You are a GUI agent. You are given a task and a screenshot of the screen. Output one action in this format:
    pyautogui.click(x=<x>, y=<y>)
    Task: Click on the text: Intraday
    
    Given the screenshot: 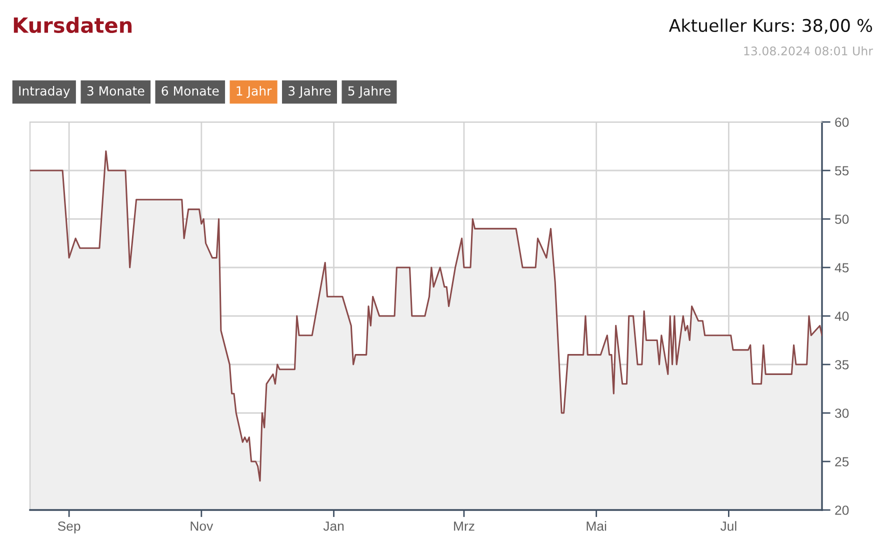 What is the action you would take?
    pyautogui.click(x=44, y=92)
    